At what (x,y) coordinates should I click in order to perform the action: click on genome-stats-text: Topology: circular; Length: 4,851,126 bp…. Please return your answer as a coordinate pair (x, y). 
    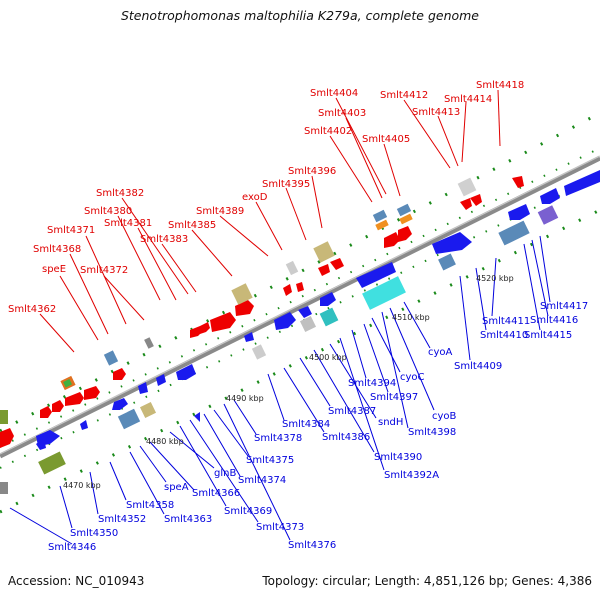
    Looking at the image, I should click on (427, 581).